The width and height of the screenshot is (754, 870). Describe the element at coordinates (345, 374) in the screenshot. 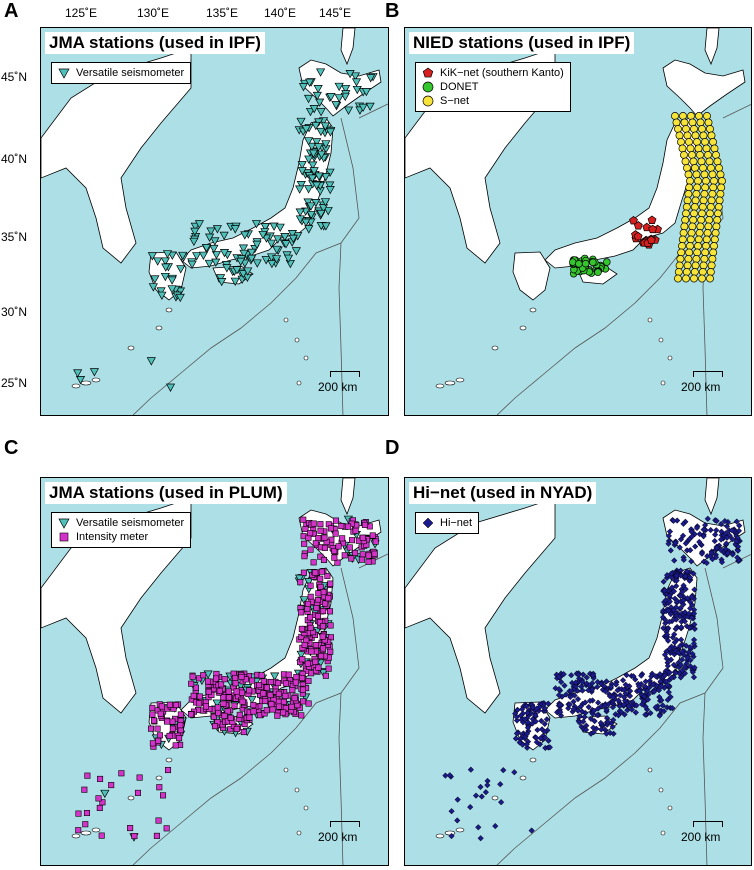

I see `scale-bar-line` at that location.